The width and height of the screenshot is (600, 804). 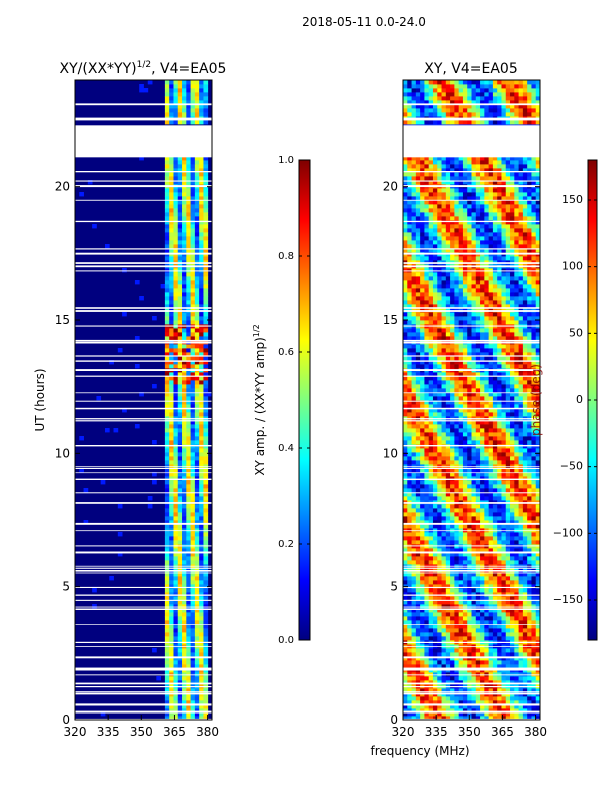 What do you see at coordinates (256, 330) in the screenshot?
I see `left-colorbar-label-superscript: 1/2` at bounding box center [256, 330].